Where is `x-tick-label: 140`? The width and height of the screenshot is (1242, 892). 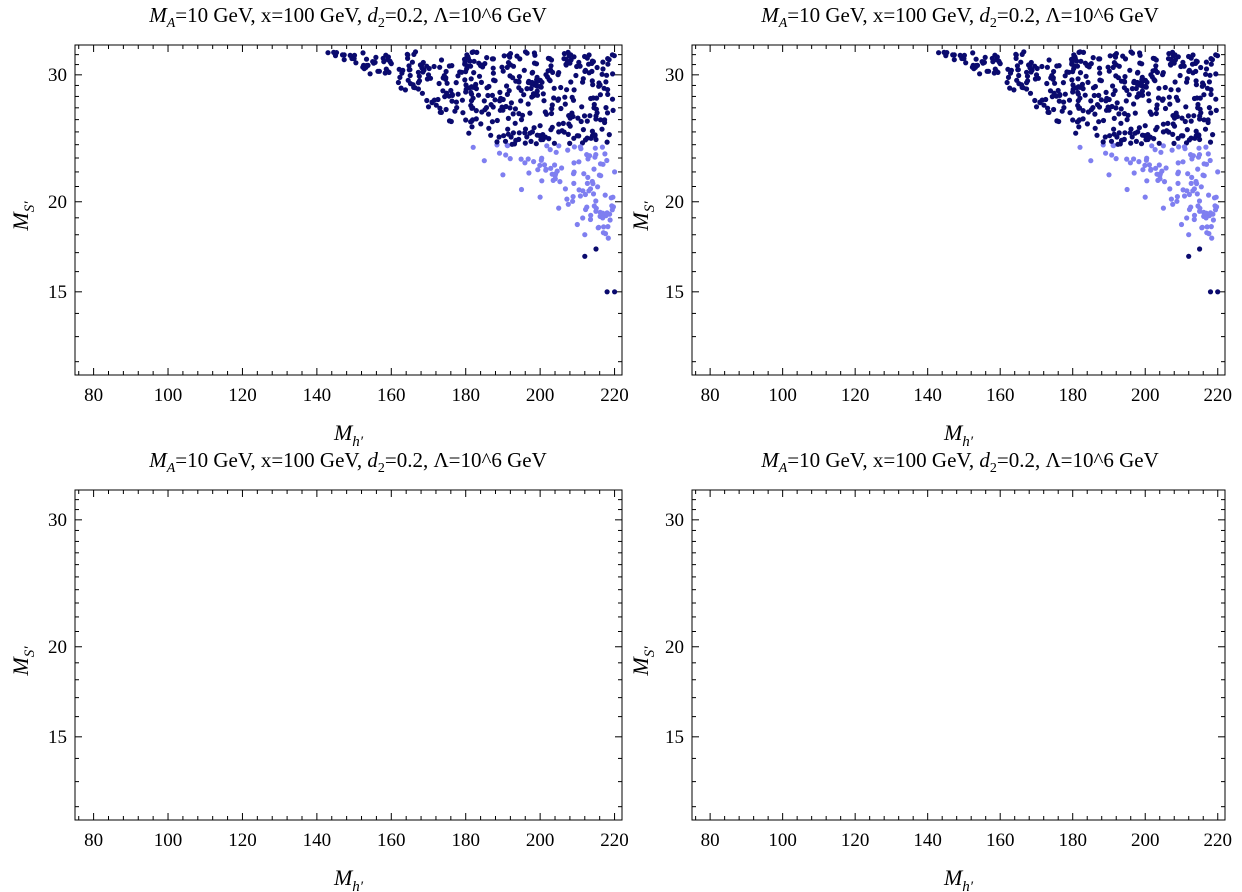
x-tick-label: 140 is located at coordinates (317, 840).